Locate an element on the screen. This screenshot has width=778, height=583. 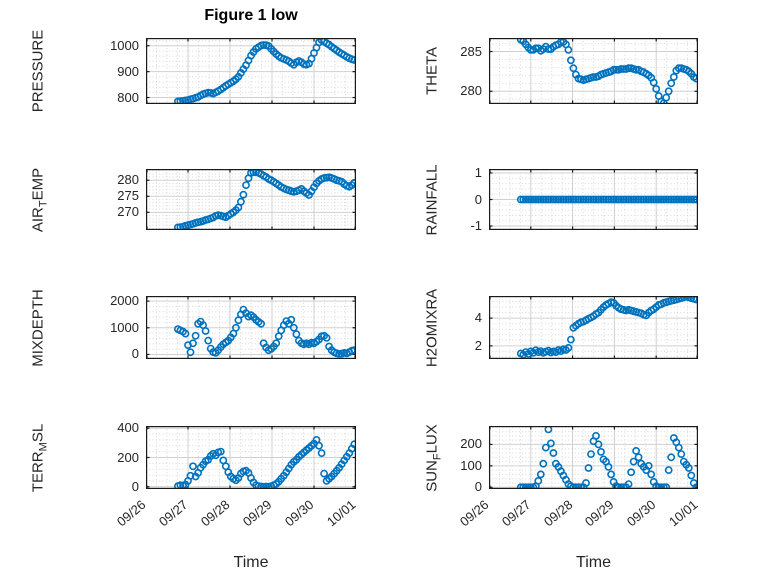
y-axis-label-text: LUX is located at coordinates (432, 438).